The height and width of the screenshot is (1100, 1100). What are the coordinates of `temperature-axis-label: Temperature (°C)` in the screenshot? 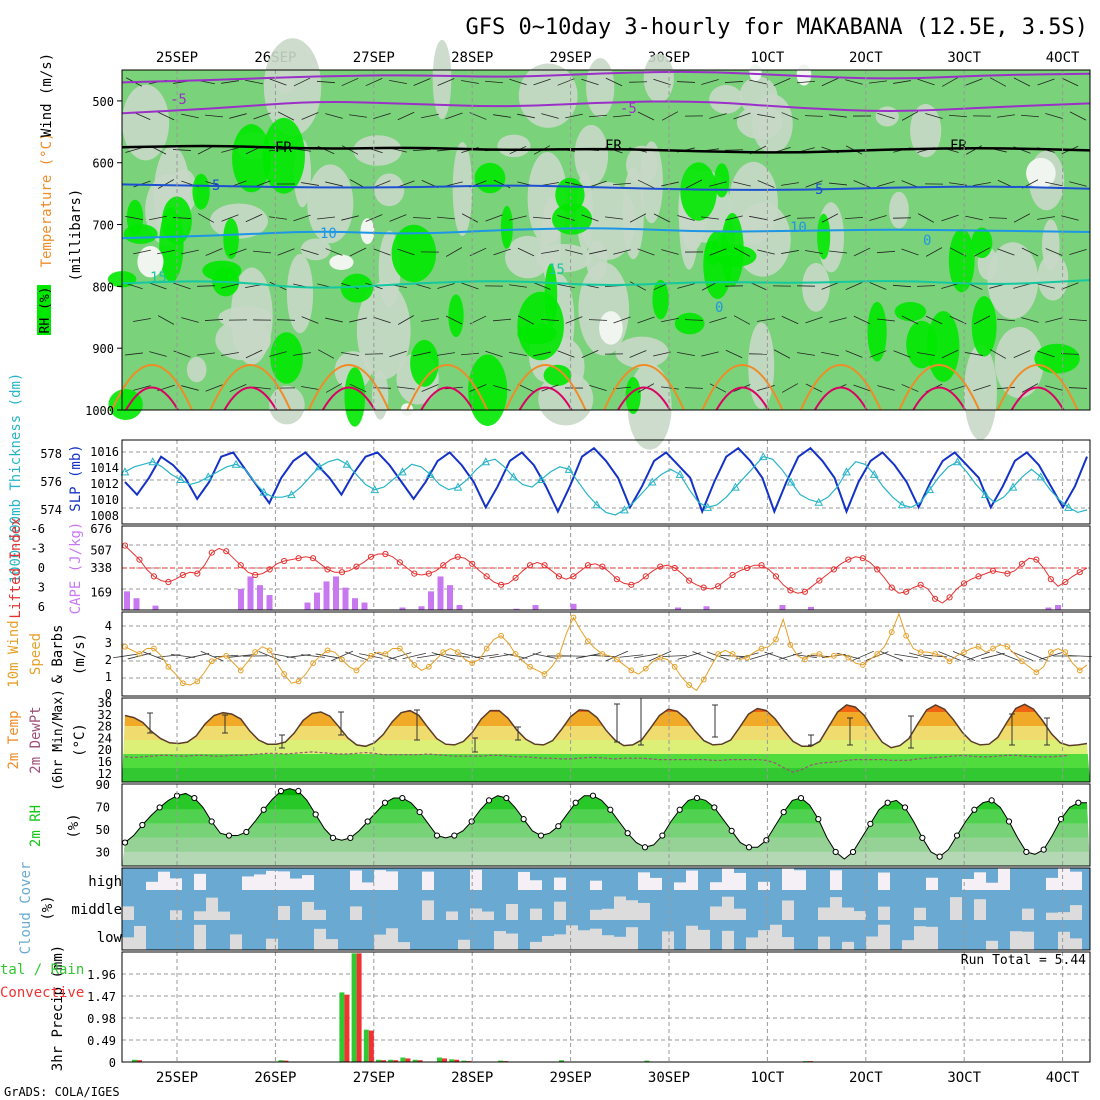 It's located at (47, 200).